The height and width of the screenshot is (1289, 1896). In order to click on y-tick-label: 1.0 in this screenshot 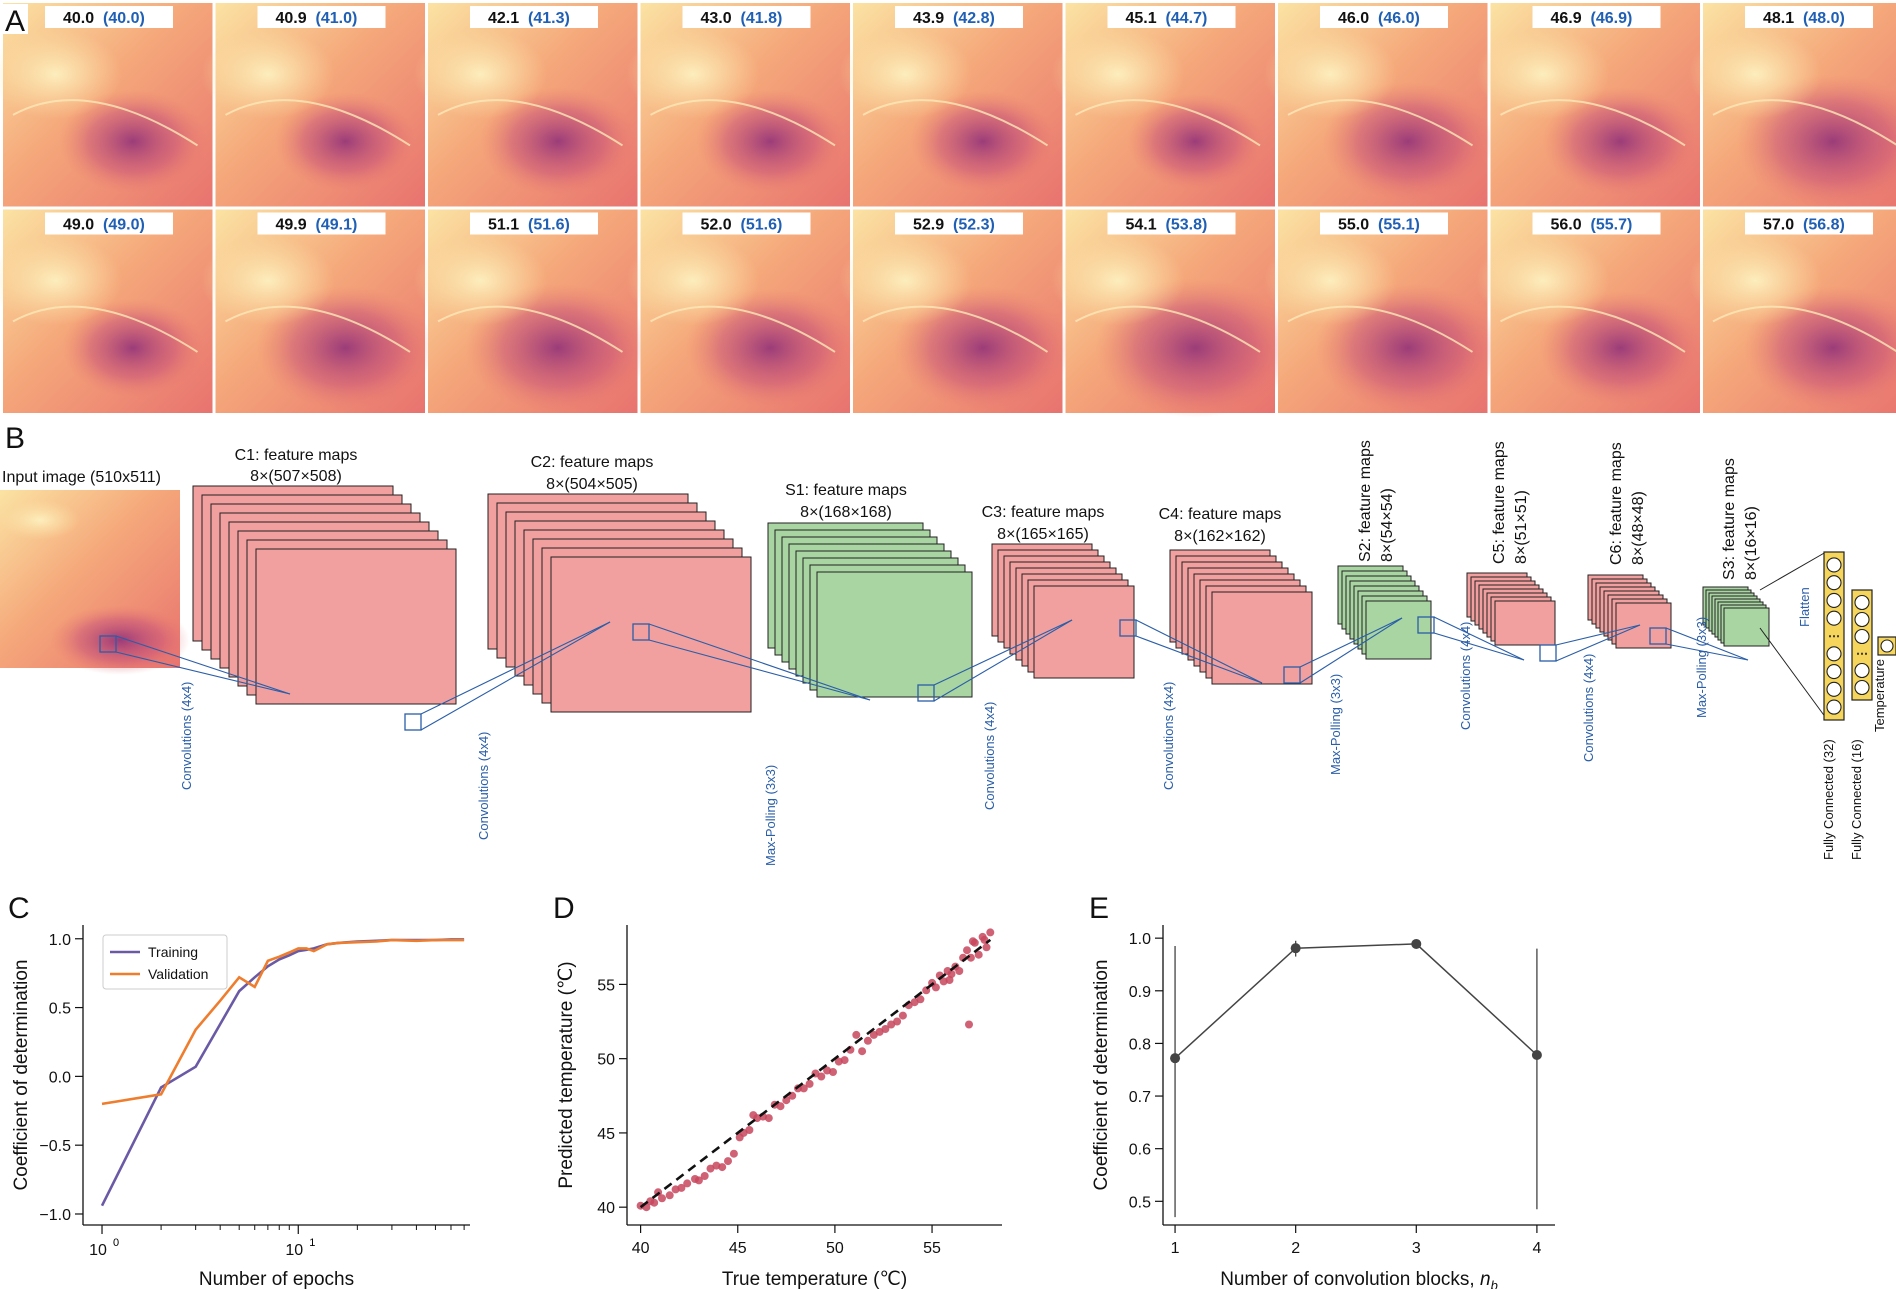, I will do `click(1140, 939)`.